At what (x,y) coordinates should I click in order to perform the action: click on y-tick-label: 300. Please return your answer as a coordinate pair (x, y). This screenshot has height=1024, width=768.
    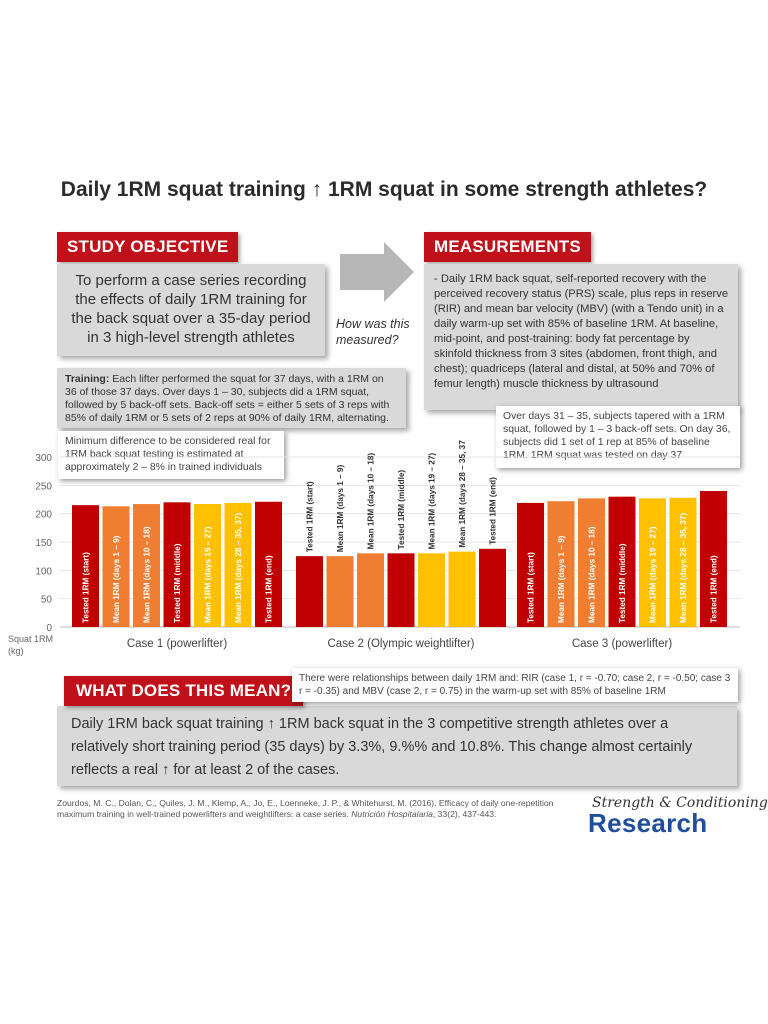
    Looking at the image, I should click on (43, 458).